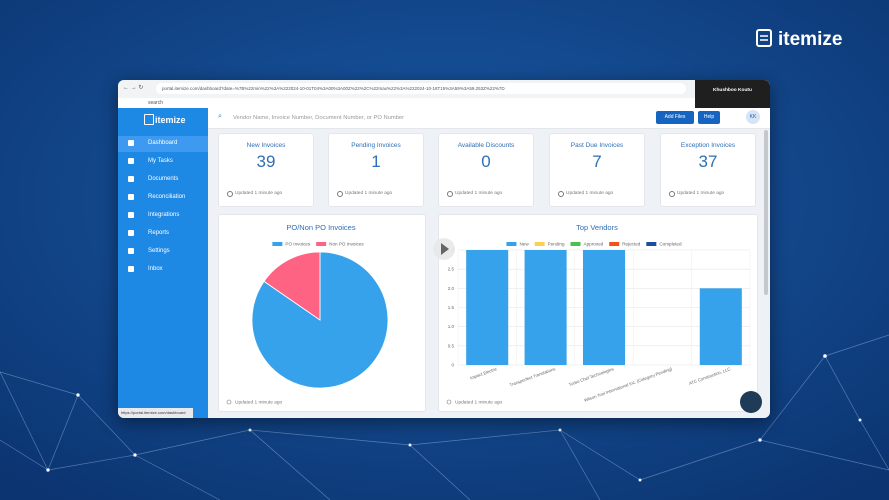 This screenshot has width=889, height=500. I want to click on add-files-button: Add Files, so click(675, 117).